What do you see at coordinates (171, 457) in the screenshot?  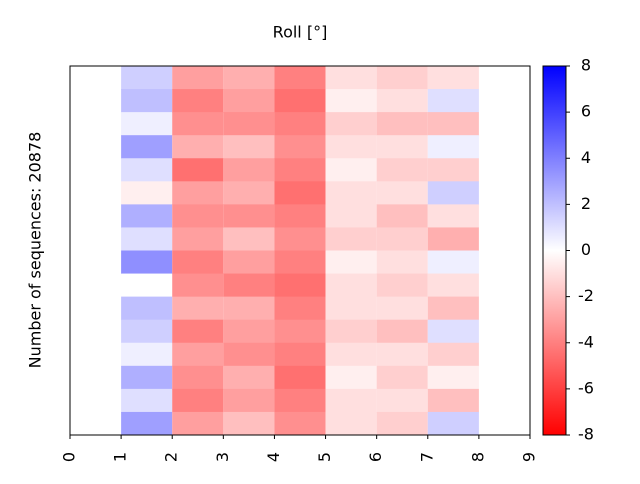 I see `x-tick-label: 2` at bounding box center [171, 457].